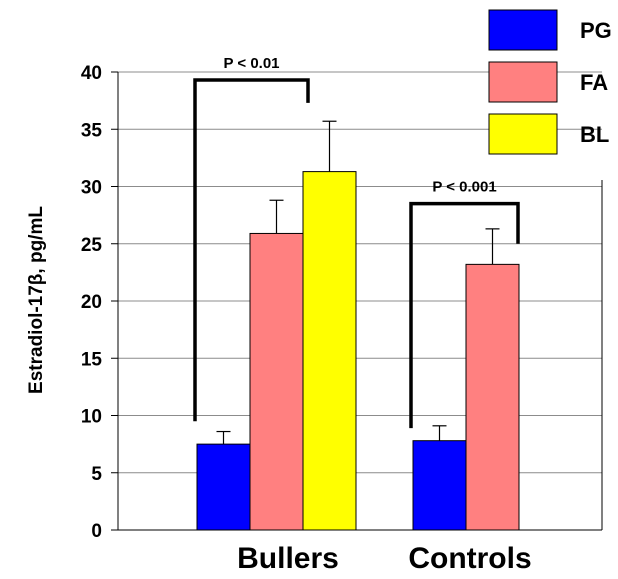  I want to click on y-tick-label: 15, so click(92, 359).